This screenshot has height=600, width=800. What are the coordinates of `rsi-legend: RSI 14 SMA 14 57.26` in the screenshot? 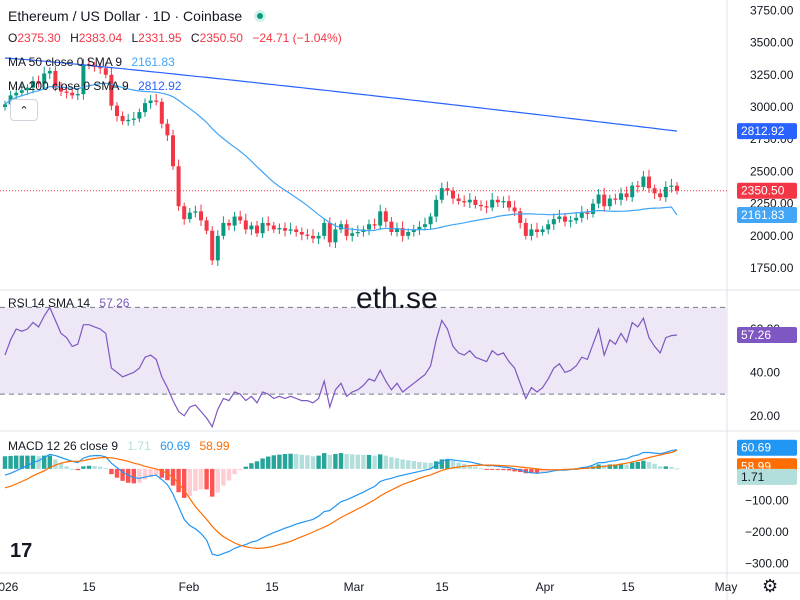 It's located at (71, 303).